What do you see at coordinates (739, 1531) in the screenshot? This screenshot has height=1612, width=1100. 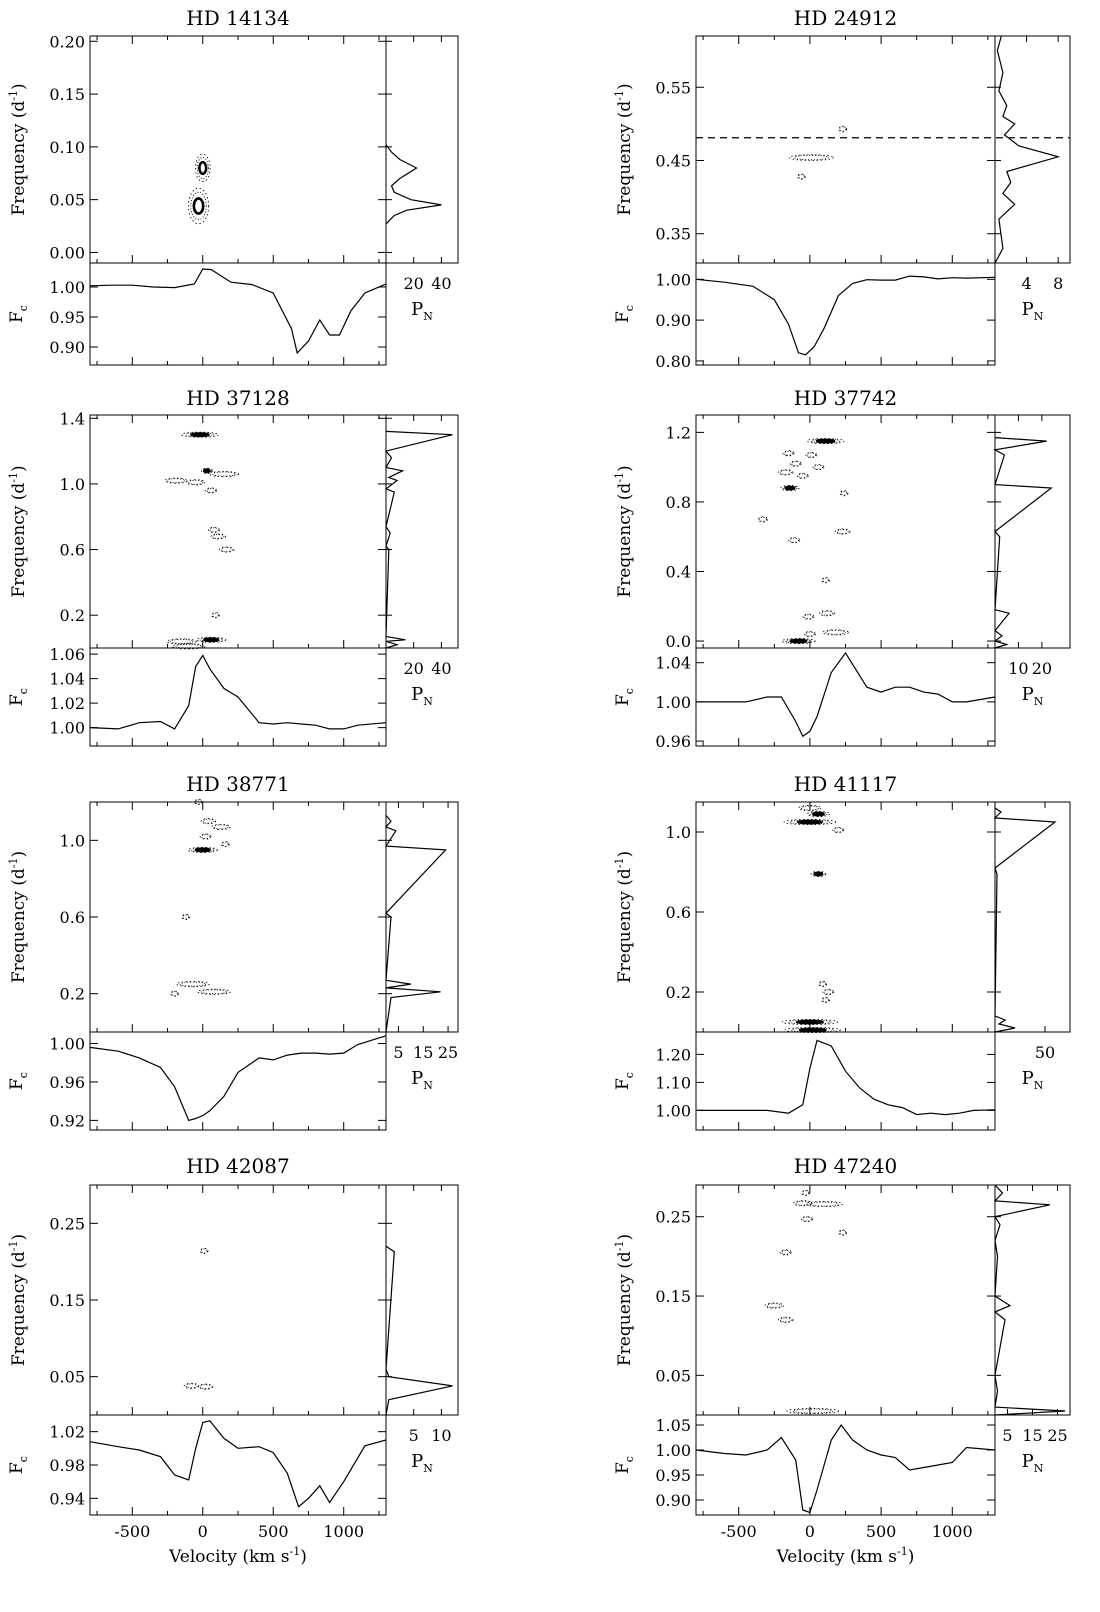 I see `velocity-tick-label: -500` at bounding box center [739, 1531].